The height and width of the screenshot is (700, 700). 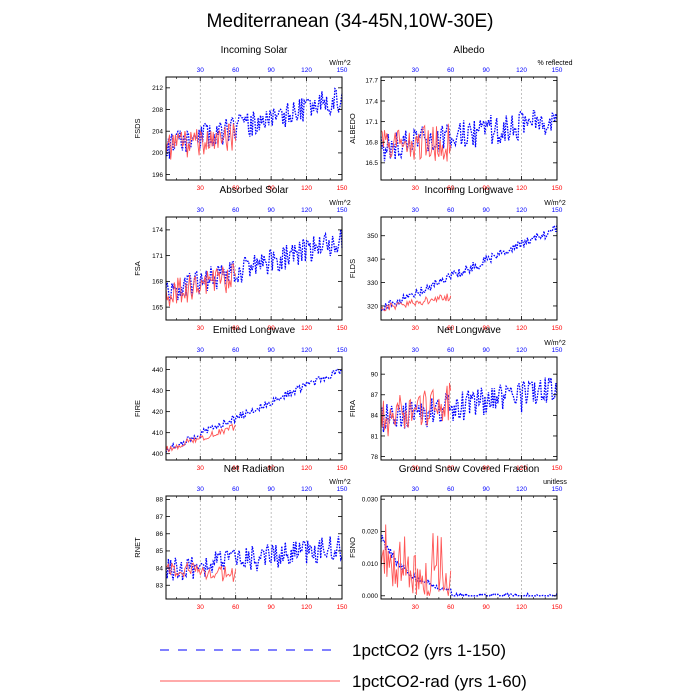 What do you see at coordinates (157, 433) in the screenshot?
I see `y-tick-label: 410` at bounding box center [157, 433].